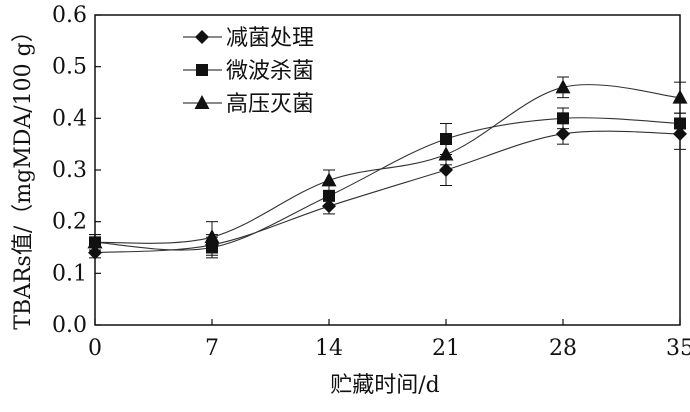 Image resolution: width=690 pixels, height=412 pixels. I want to click on y-tick-label: 0.6, so click(69, 15).